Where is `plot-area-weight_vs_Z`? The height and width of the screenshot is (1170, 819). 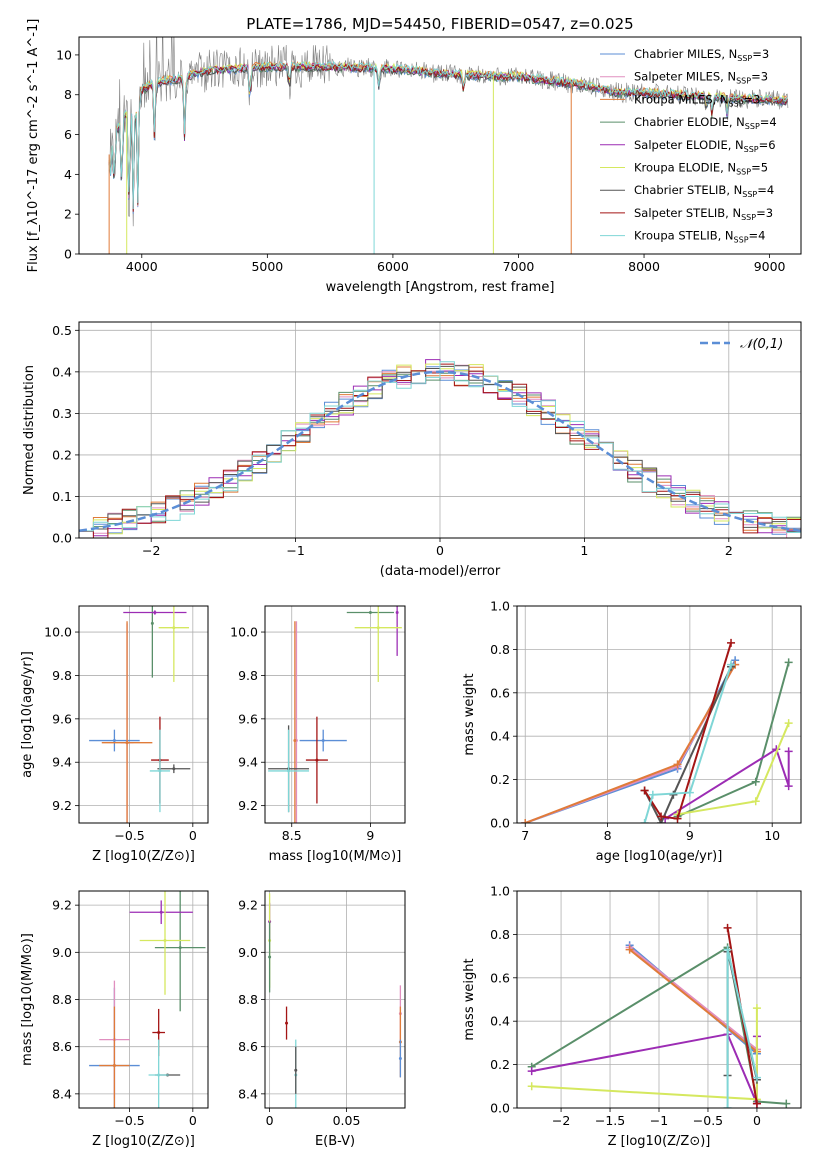
plot-area-weight_vs_Z is located at coordinates (659, 1015).